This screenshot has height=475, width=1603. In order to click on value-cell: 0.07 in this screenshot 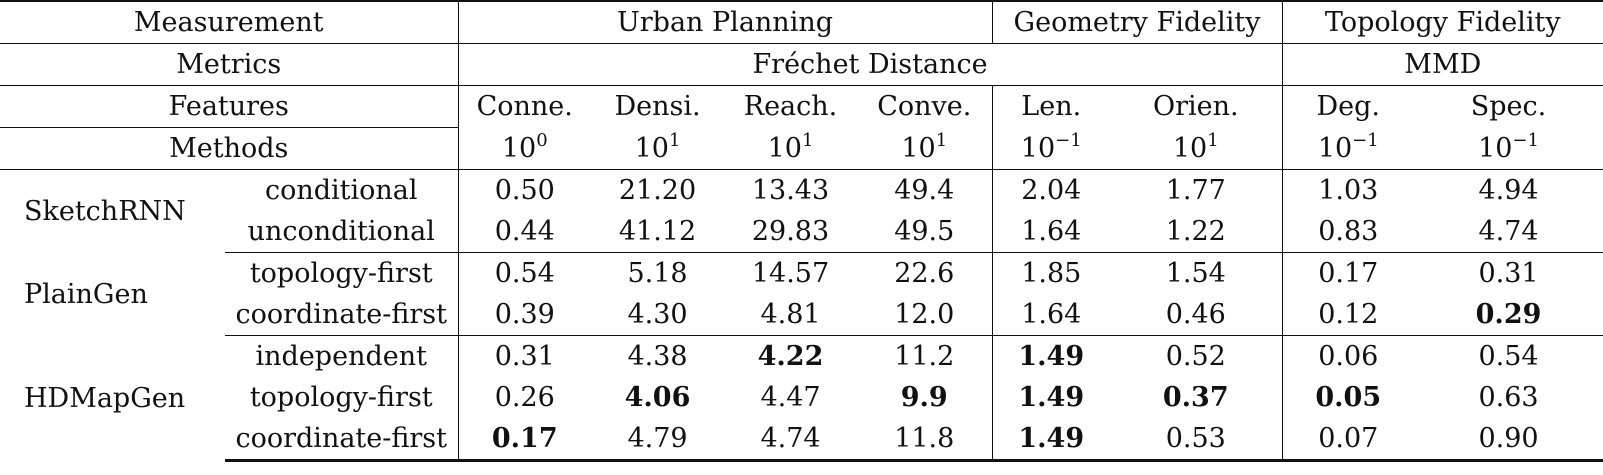, I will do `click(1348, 440)`.